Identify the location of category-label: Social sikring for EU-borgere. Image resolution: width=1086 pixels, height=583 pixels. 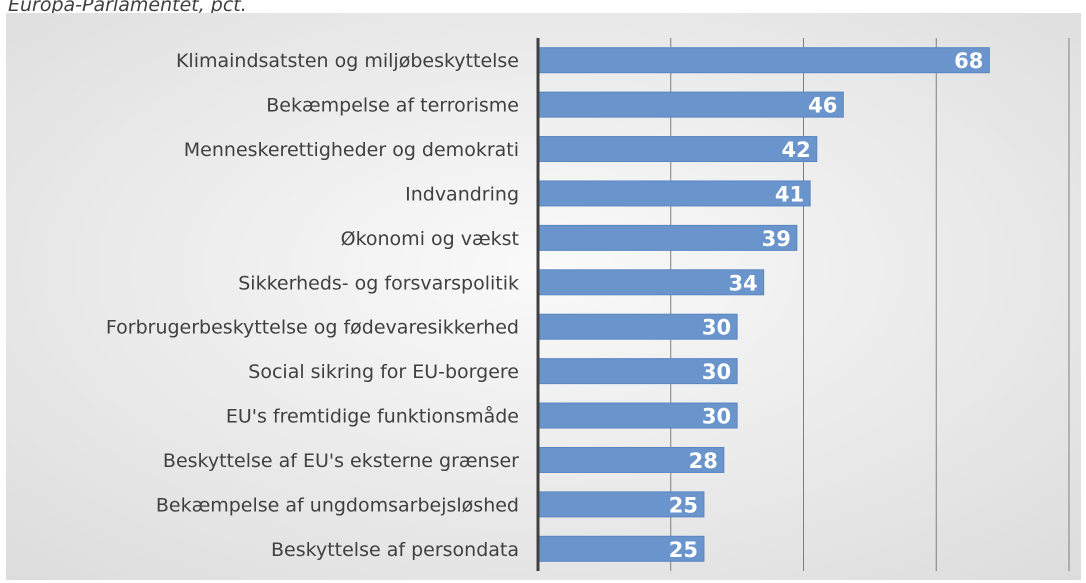
(383, 372).